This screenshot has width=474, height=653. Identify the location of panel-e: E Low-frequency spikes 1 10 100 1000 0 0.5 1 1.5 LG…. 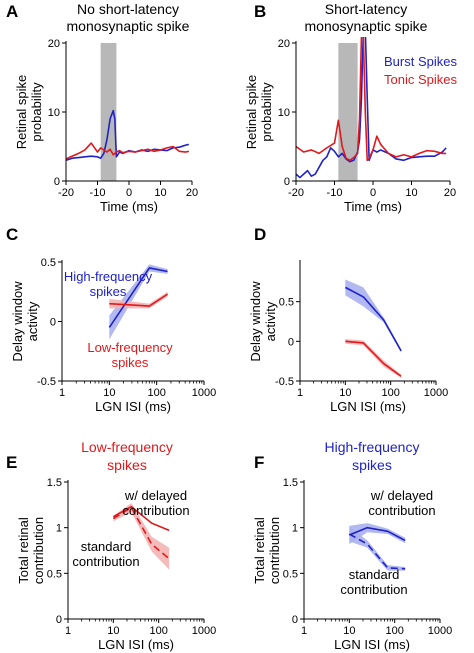
(111, 545).